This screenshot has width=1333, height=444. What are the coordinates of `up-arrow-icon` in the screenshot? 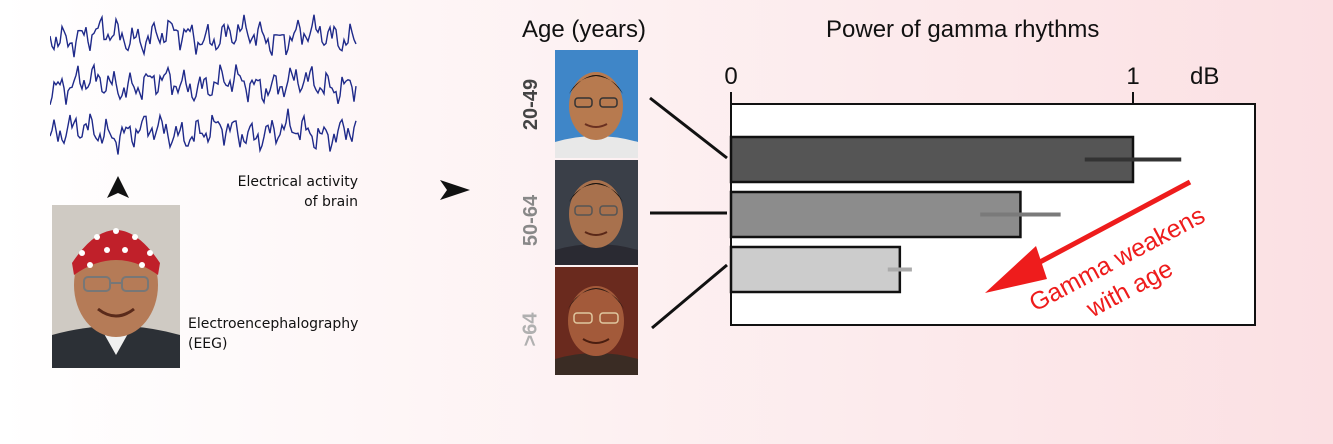 It's located at (118, 187).